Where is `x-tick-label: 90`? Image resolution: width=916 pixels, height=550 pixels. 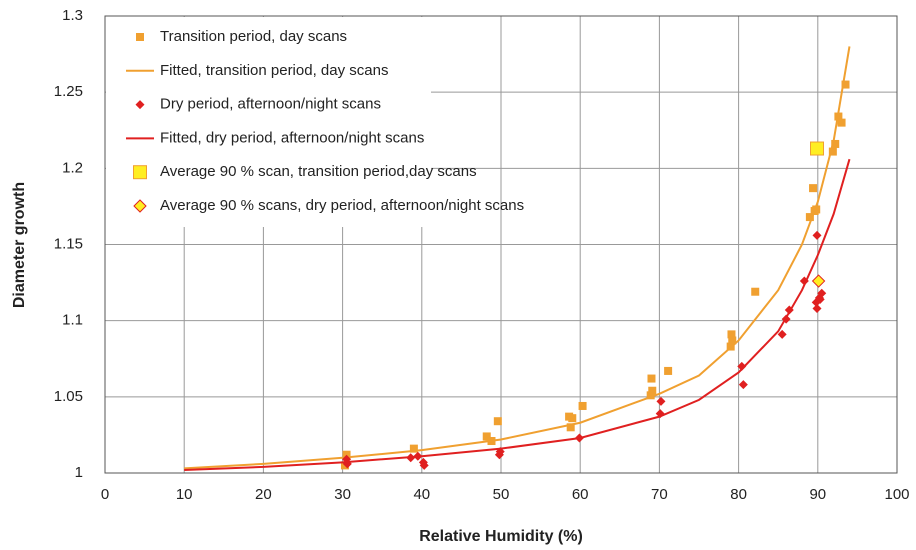 x-tick-label: 90 is located at coordinates (817, 494).